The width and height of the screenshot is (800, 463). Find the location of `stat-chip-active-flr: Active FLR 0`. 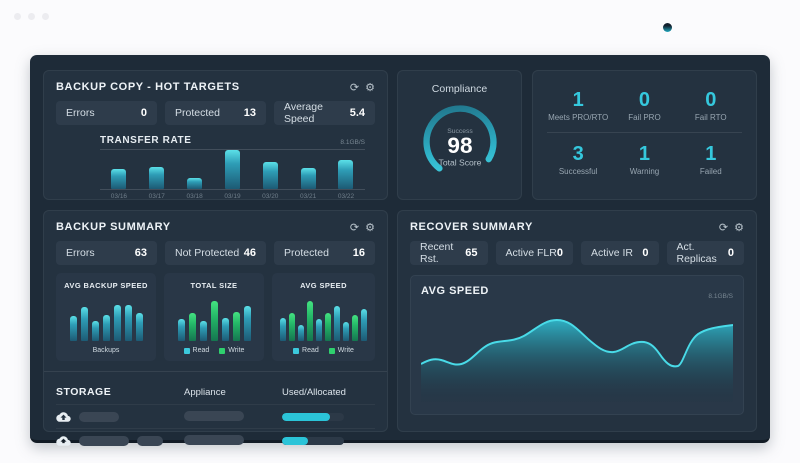

stat-chip-active-flr: Active FLR 0 is located at coordinates (534, 253).